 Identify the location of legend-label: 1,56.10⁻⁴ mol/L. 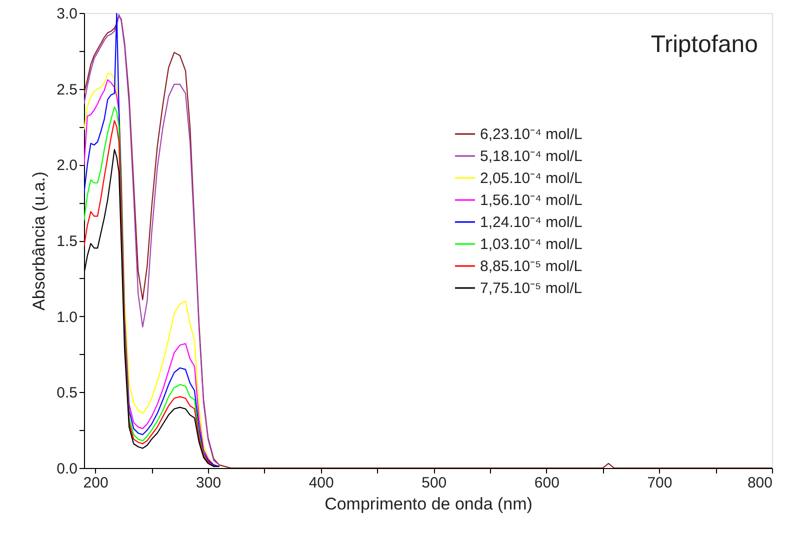
(531, 200).